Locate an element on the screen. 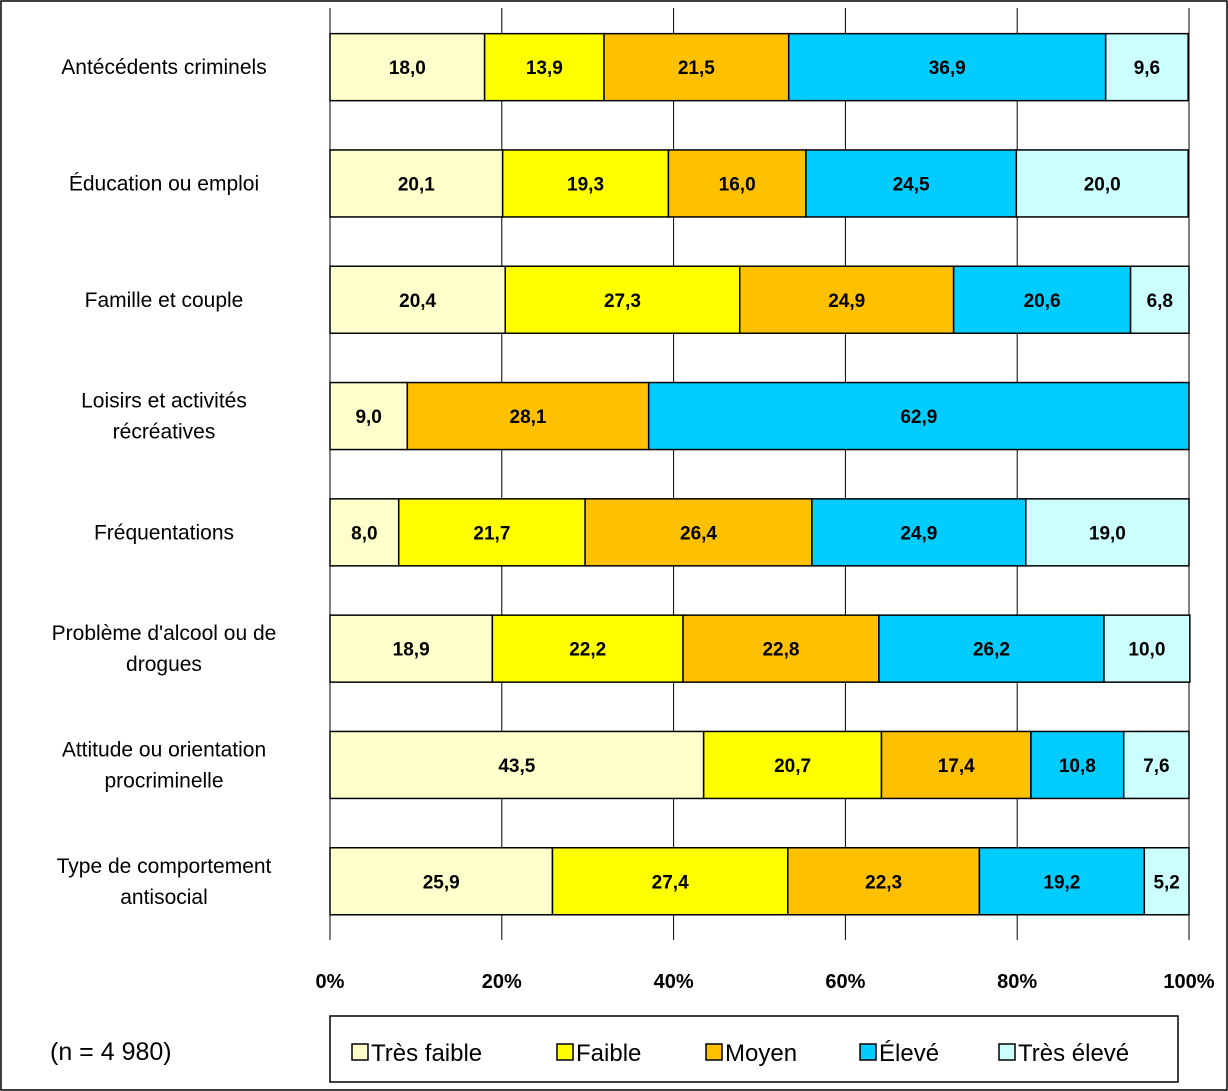  data-label: 20,7 is located at coordinates (792, 766).